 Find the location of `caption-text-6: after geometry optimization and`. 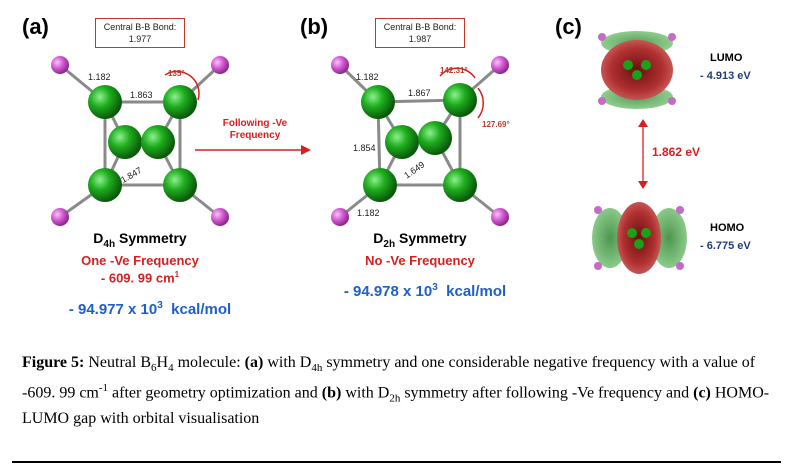

caption-text-6: after geometry optimization and is located at coordinates (215, 393).